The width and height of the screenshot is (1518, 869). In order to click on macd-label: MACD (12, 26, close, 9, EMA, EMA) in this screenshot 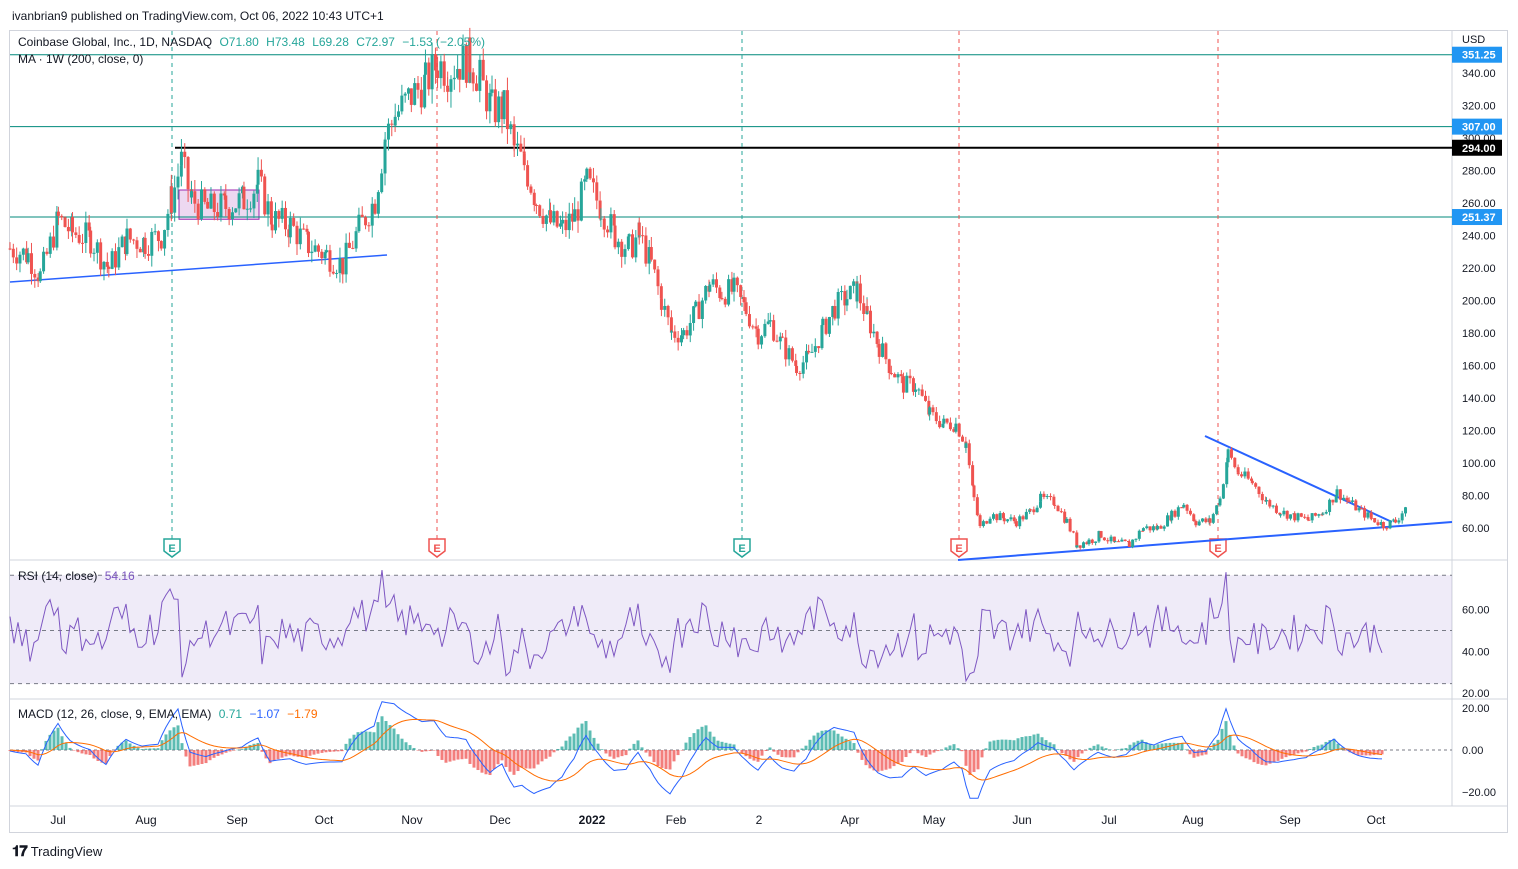, I will do `click(115, 714)`.